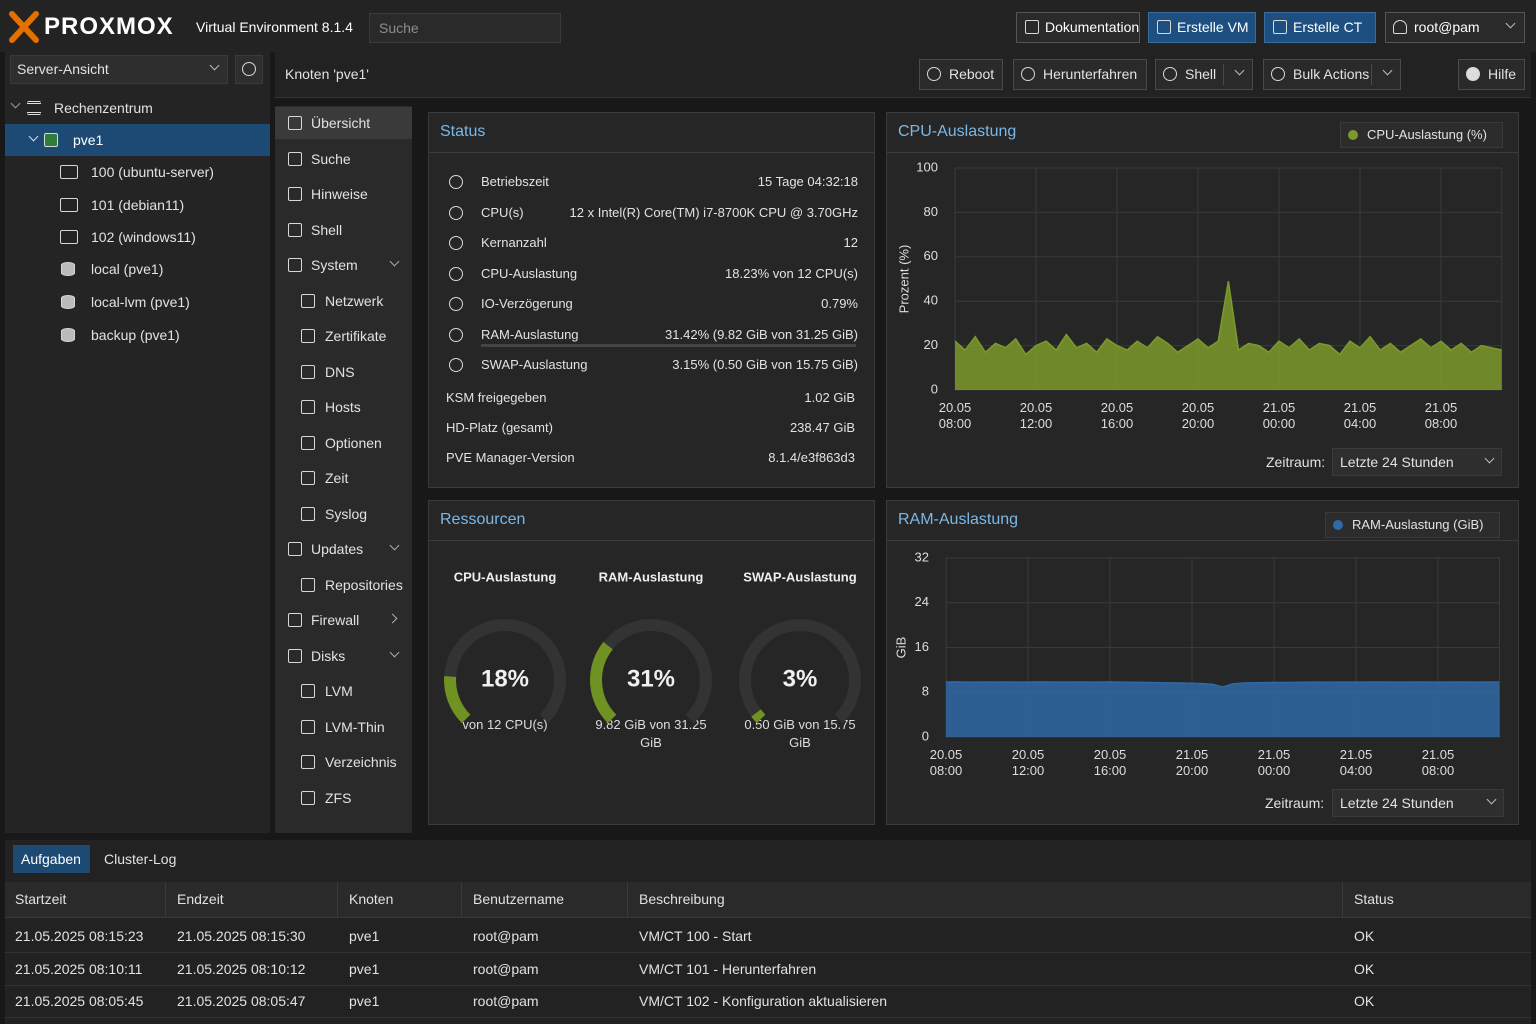  What do you see at coordinates (140, 302) in the screenshot?
I see `tree-storage: local-lvm (pve1)` at bounding box center [140, 302].